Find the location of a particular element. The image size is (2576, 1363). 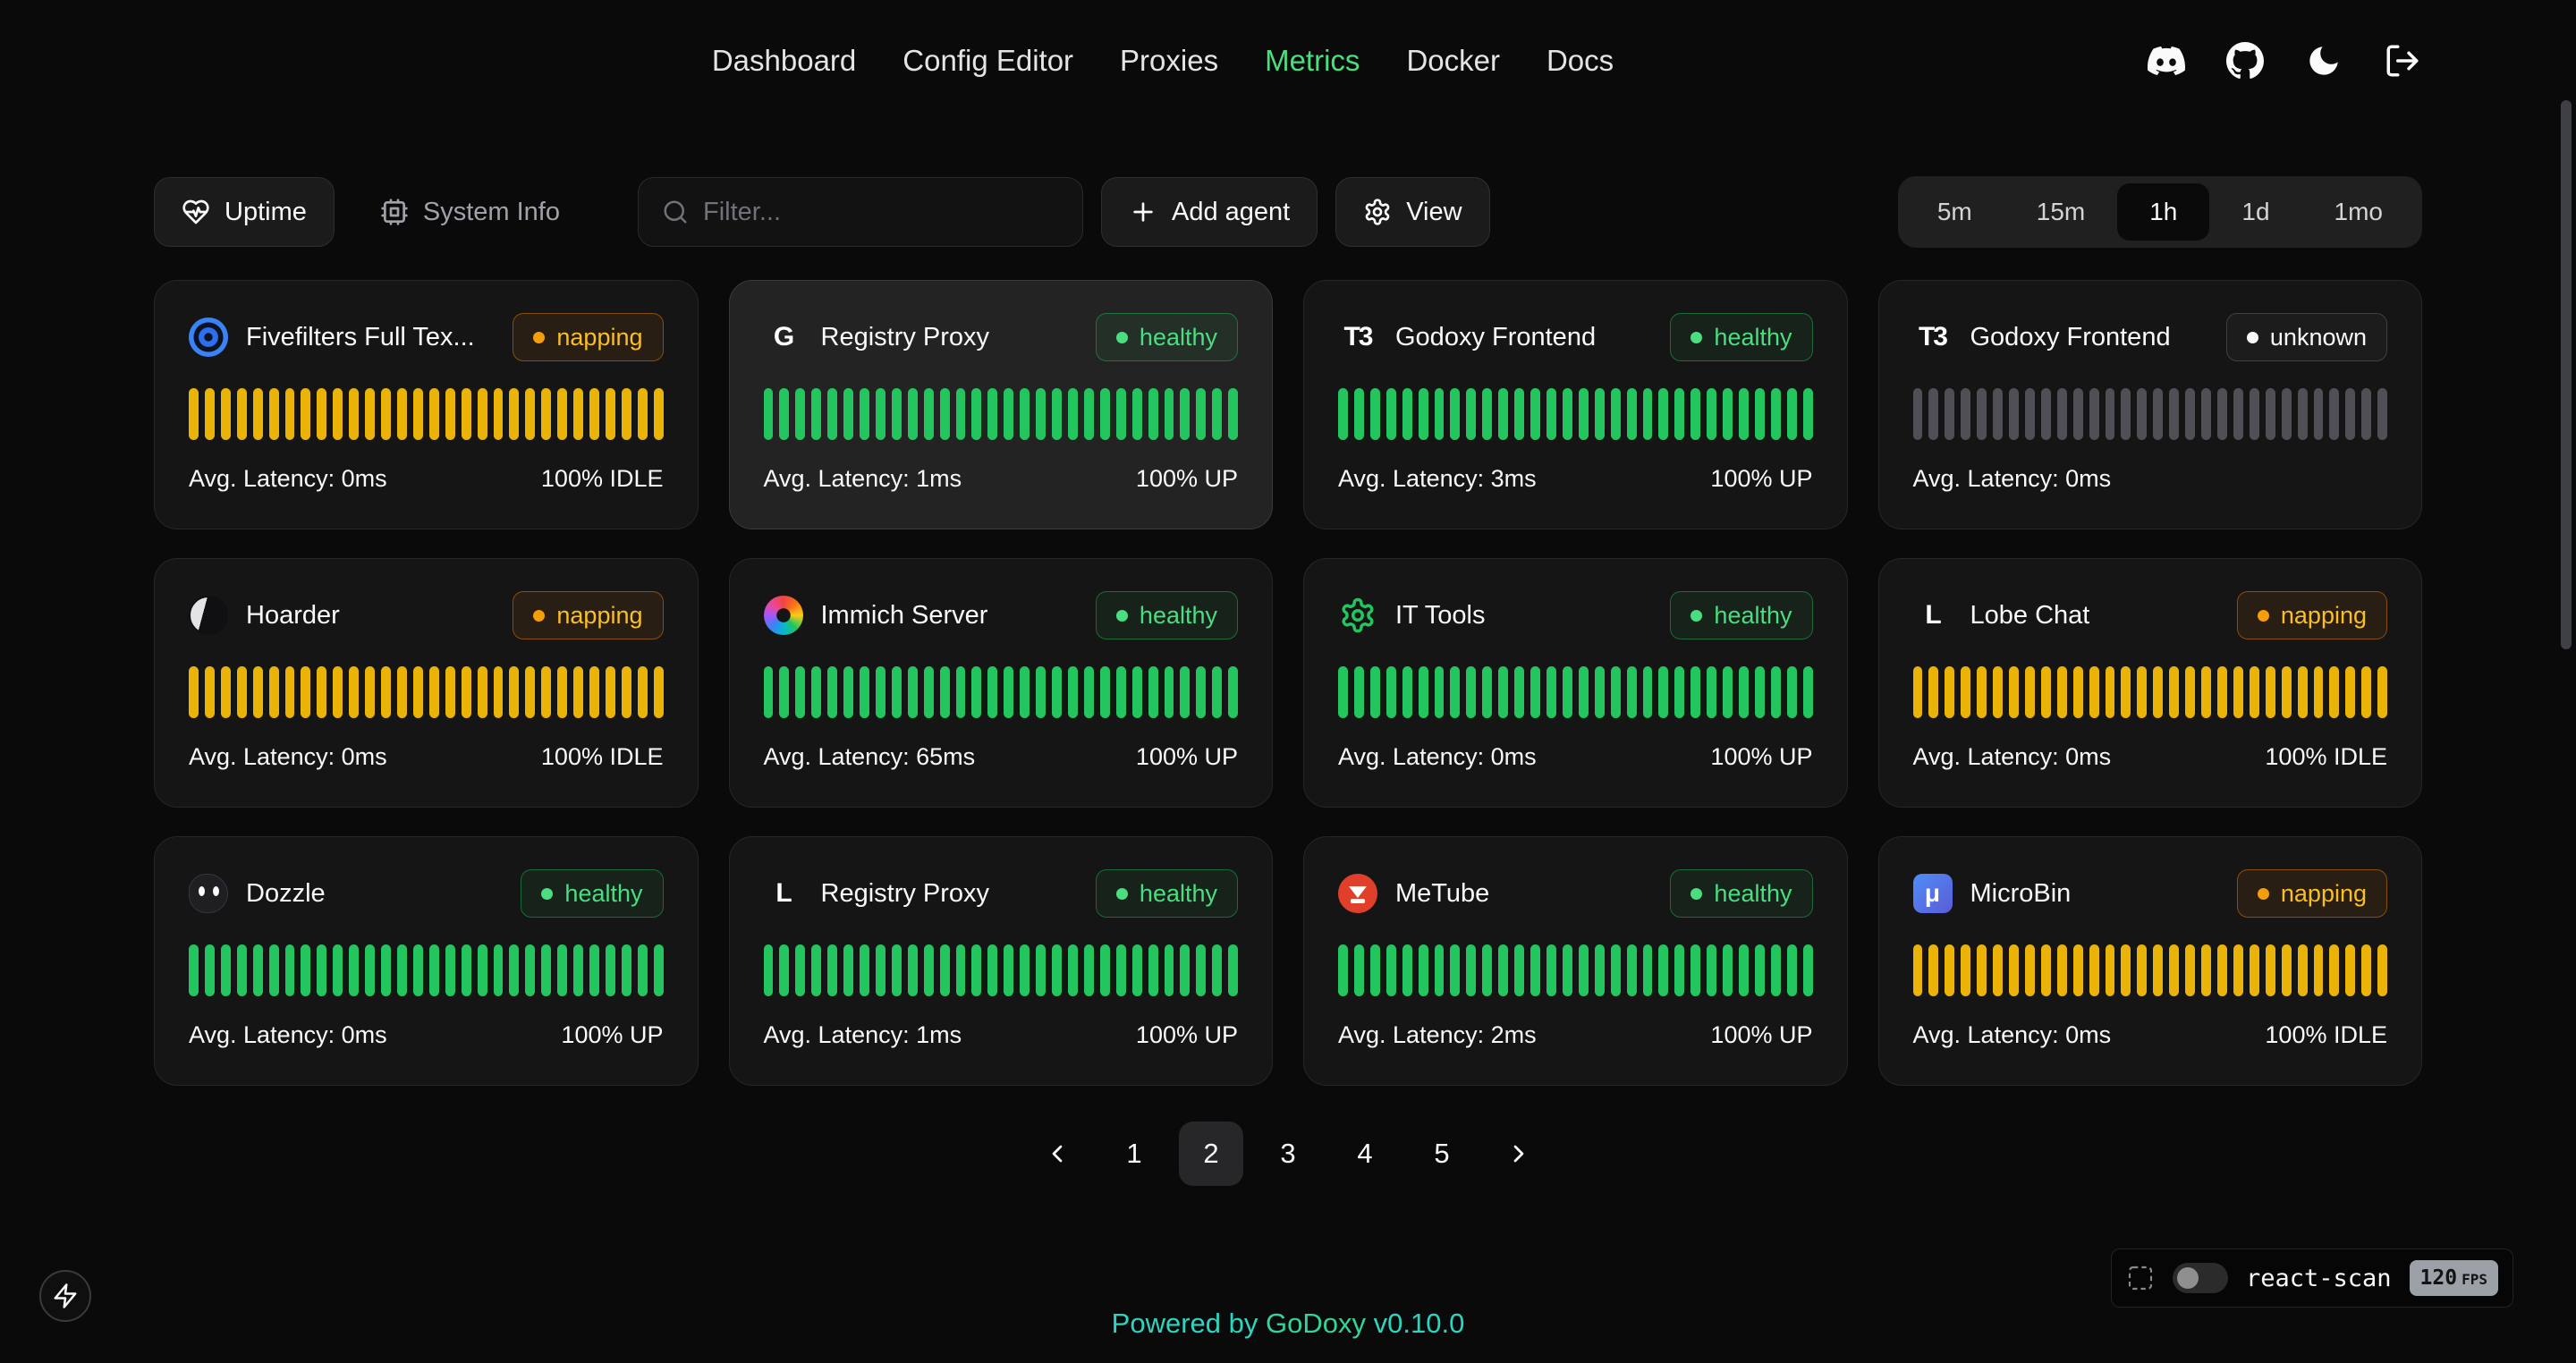

inspect-icon is located at coordinates (2140, 1278).